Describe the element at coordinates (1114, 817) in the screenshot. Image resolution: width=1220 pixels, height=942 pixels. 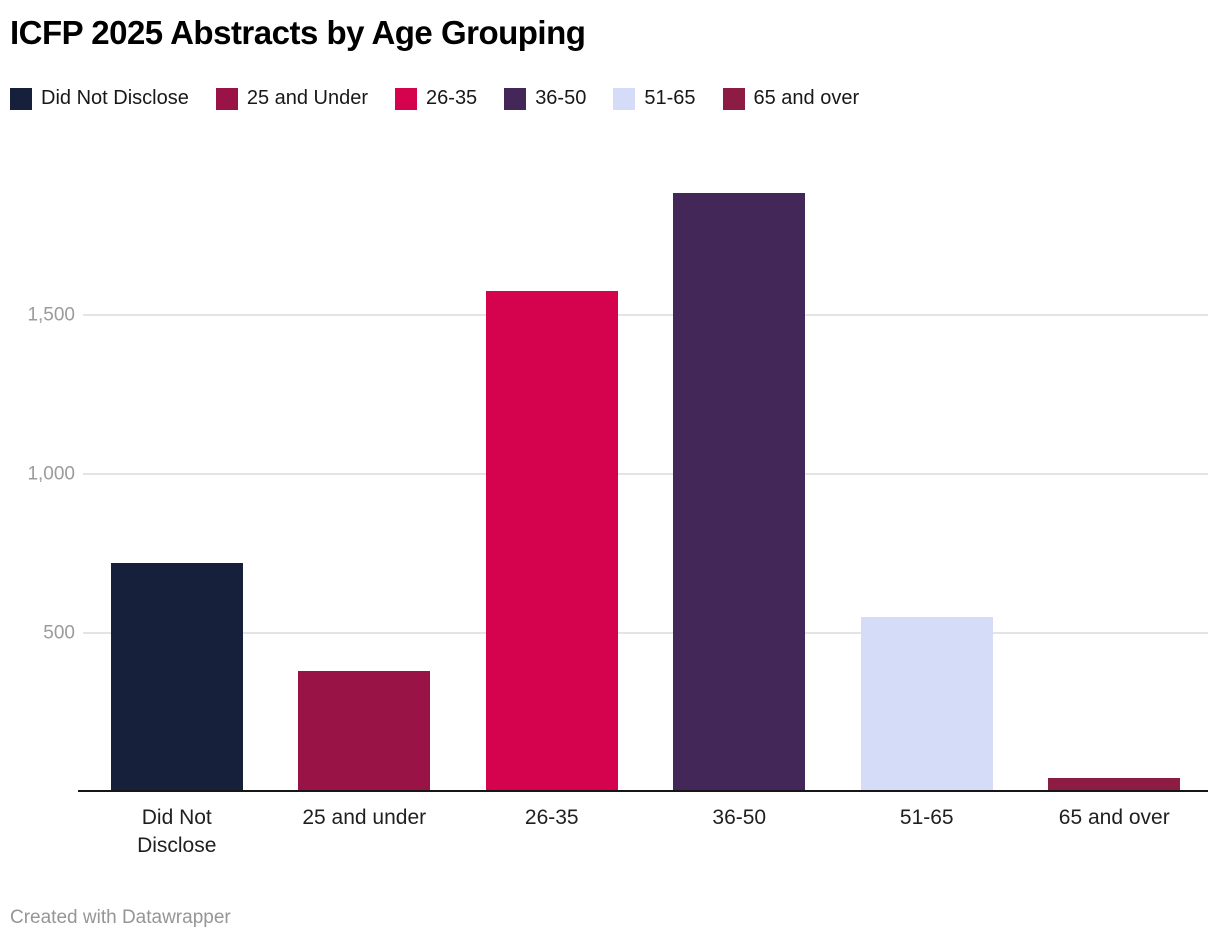
I see `x-axis-tick-label: 65 and over` at that location.